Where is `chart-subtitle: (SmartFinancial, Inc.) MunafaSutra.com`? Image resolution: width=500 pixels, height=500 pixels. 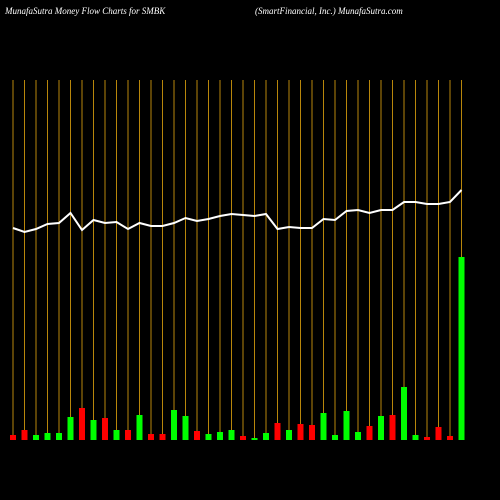
chart-subtitle: (SmartFinancial, Inc.) MunafaSutra.com is located at coordinates (329, 11).